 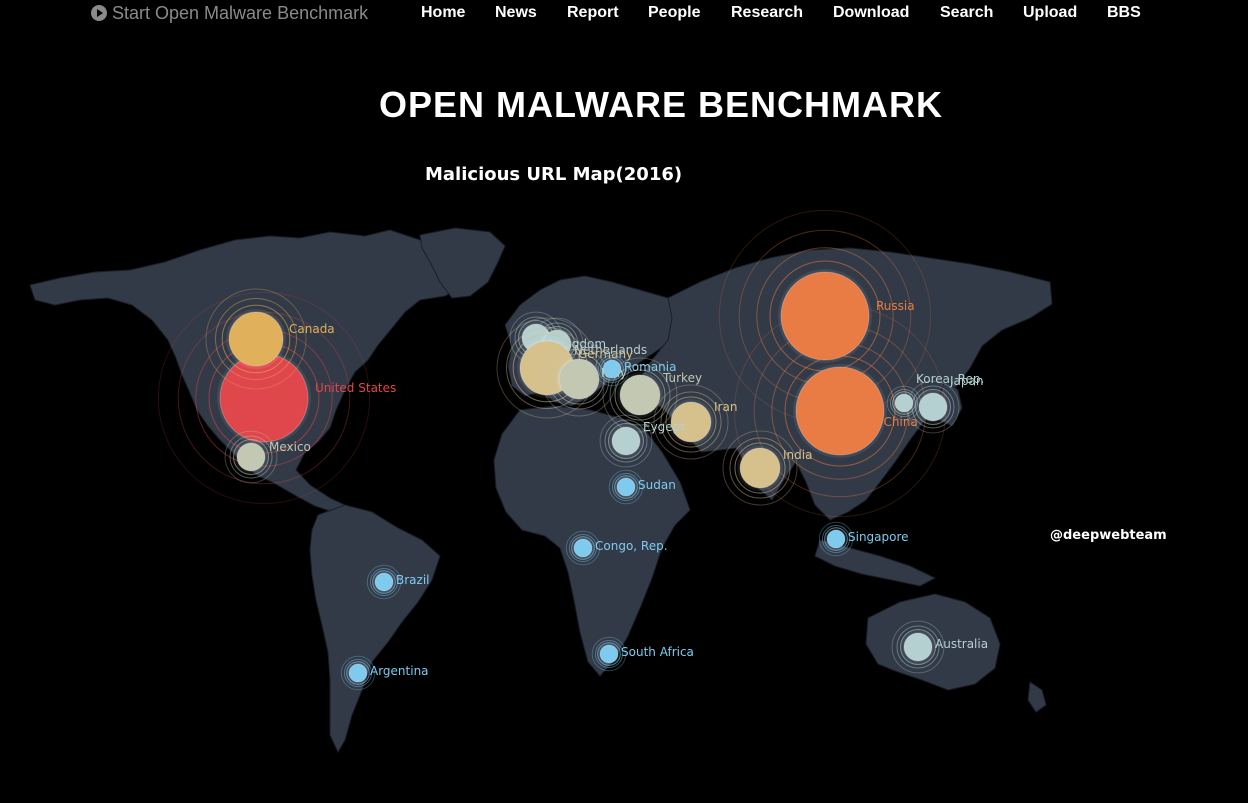 I want to click on country-marker-india: India, so click(x=767, y=468).